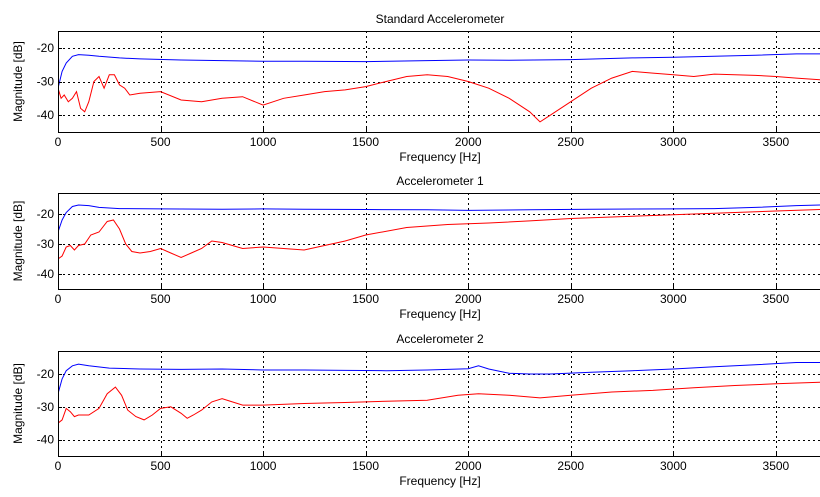 Image resolution: width=820 pixels, height=497 pixels. Describe the element at coordinates (440, 181) in the screenshot. I see `subplot-title: Accelerometer 1` at that location.